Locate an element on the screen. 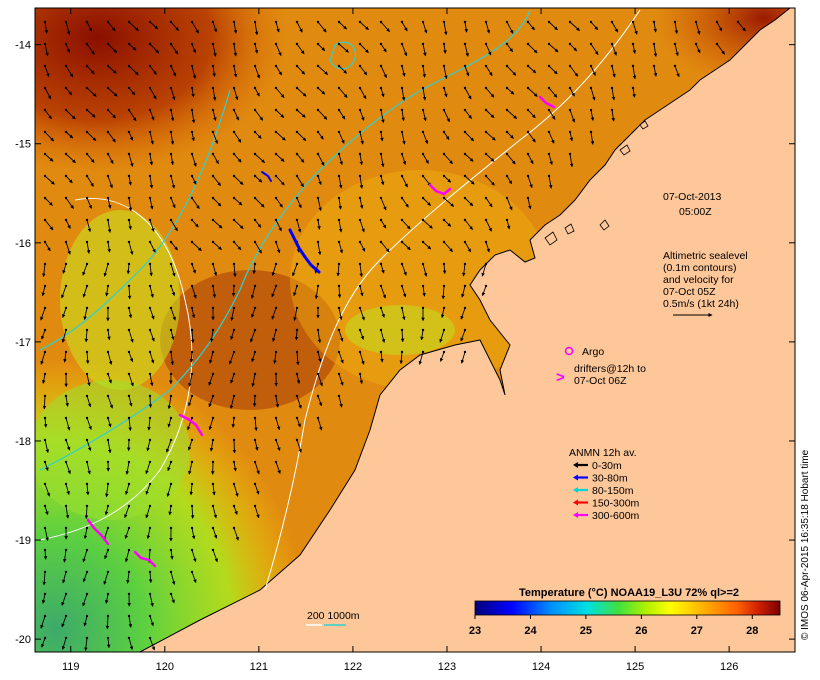  altimetry-line-2: (0.1m contours) is located at coordinates (700, 268).